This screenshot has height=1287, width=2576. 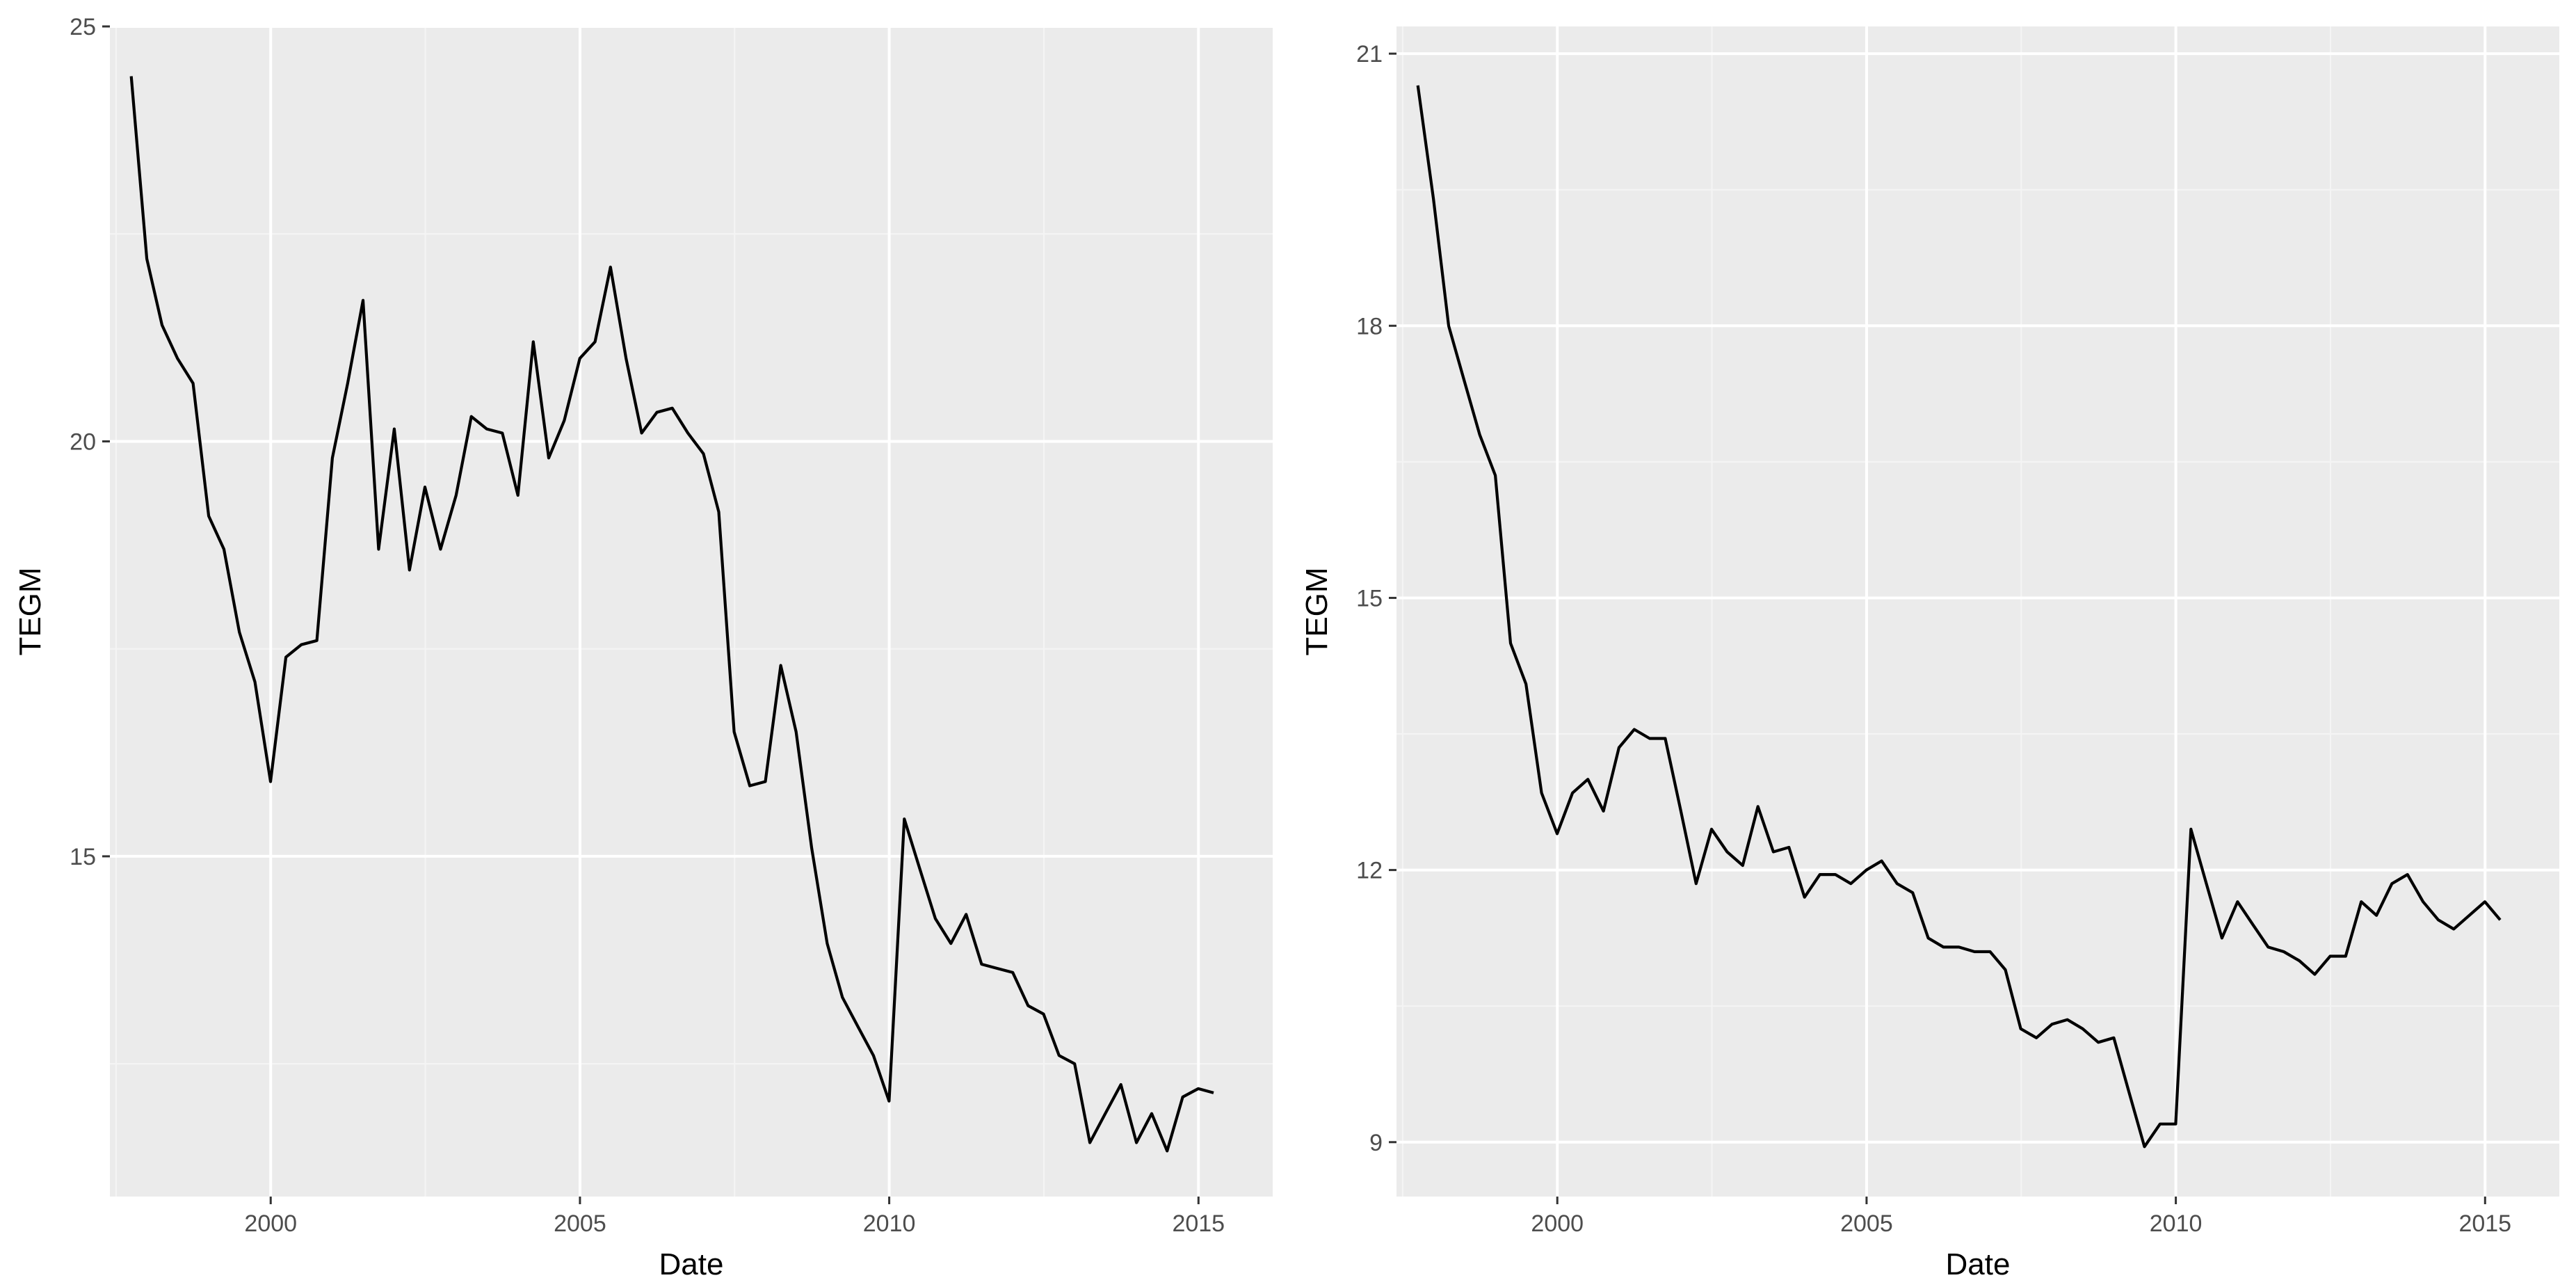 I want to click on right-x-tick-label: 2005, so click(x=1867, y=1224).